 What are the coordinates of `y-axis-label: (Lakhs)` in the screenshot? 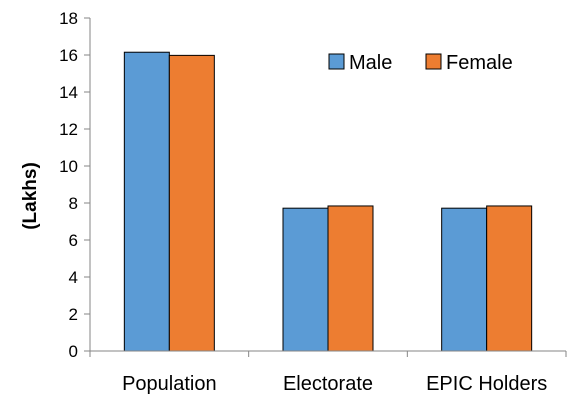 It's located at (30, 196).